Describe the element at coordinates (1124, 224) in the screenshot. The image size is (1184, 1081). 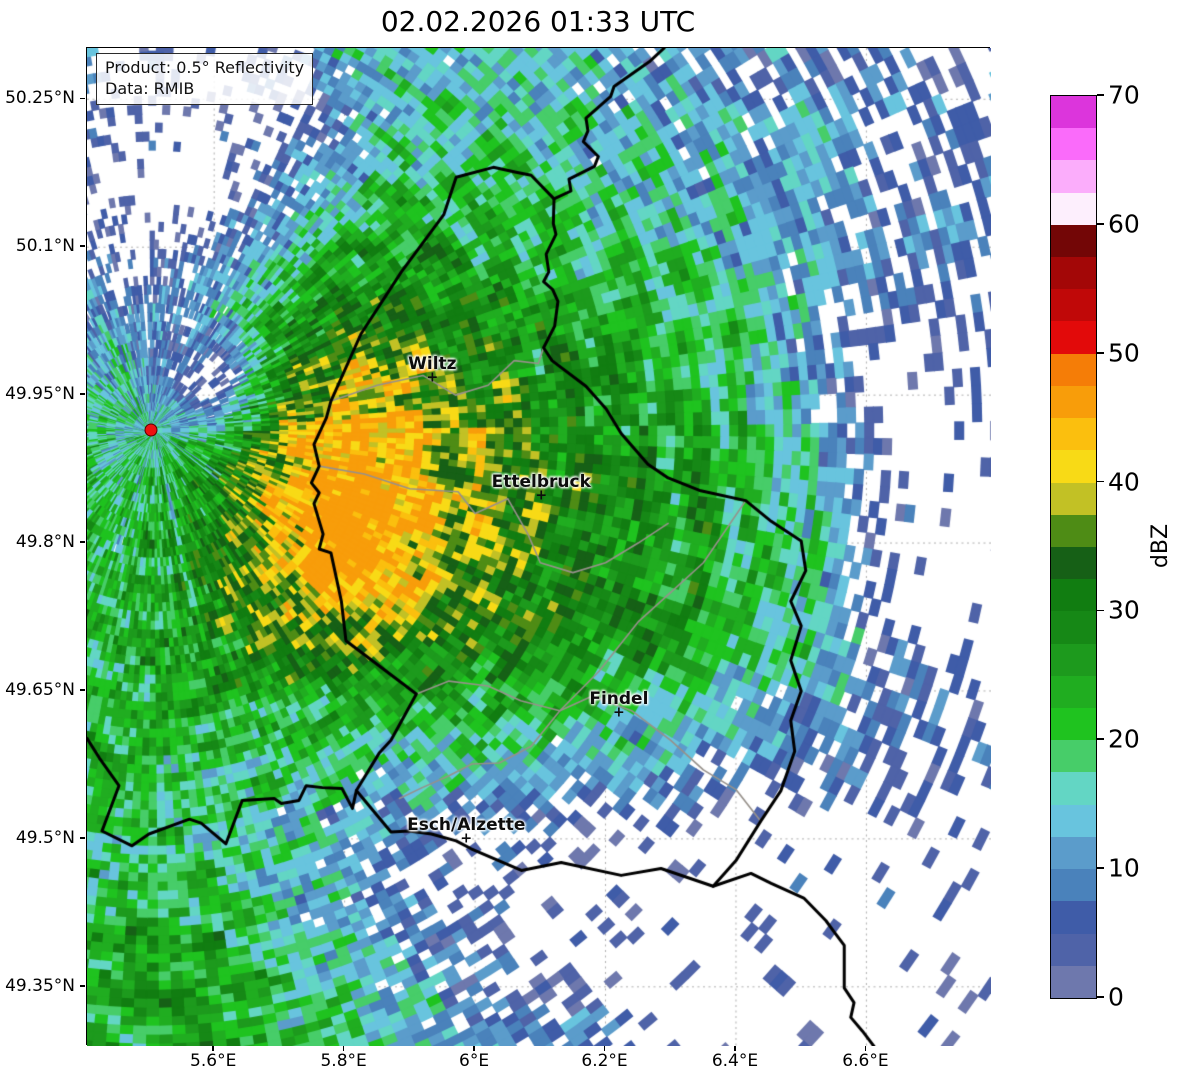
I see `colorbar-tick-label: 60` at that location.